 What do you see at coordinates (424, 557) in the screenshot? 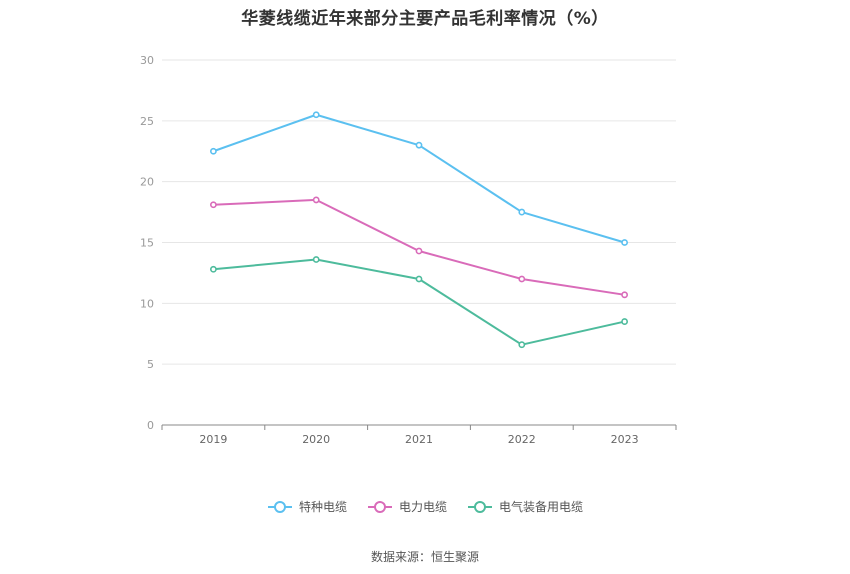
I see `data-source-note: 数据来源：恒生聚源` at bounding box center [424, 557].